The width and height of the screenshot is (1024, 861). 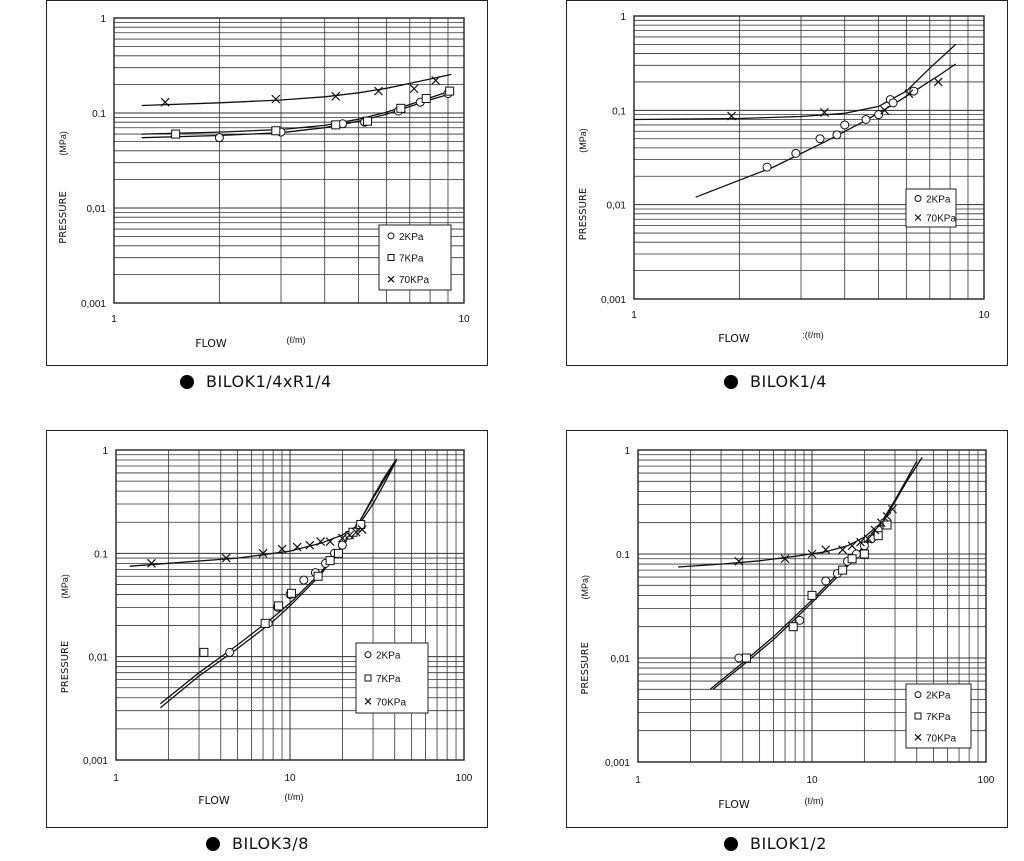 What do you see at coordinates (101, 554) in the screenshot?
I see `y-tick-label: 0.1` at bounding box center [101, 554].